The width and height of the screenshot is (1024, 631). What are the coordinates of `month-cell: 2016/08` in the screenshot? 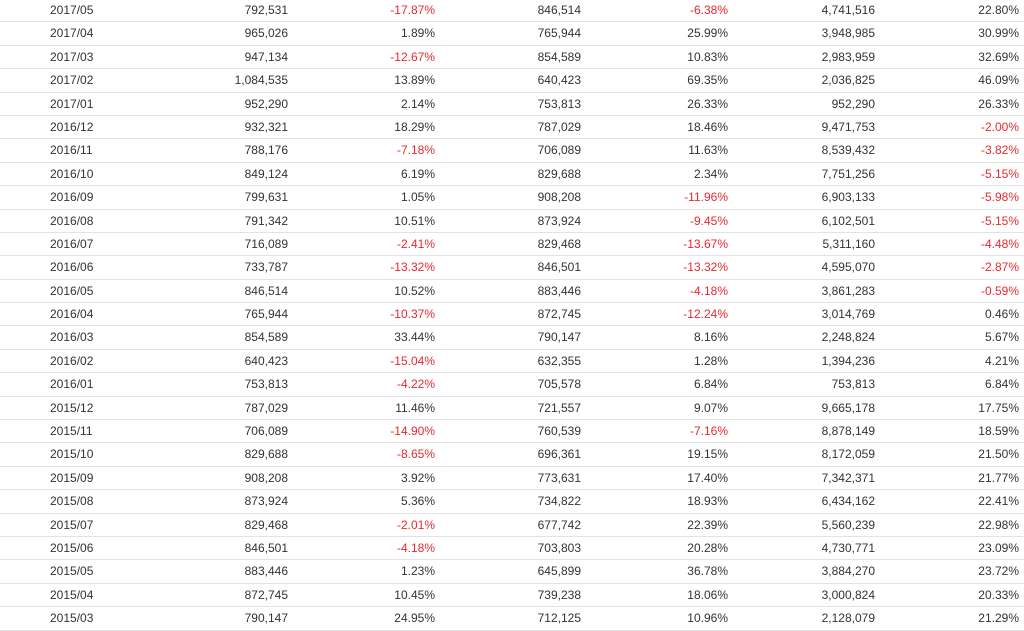 It's located at (72, 220).